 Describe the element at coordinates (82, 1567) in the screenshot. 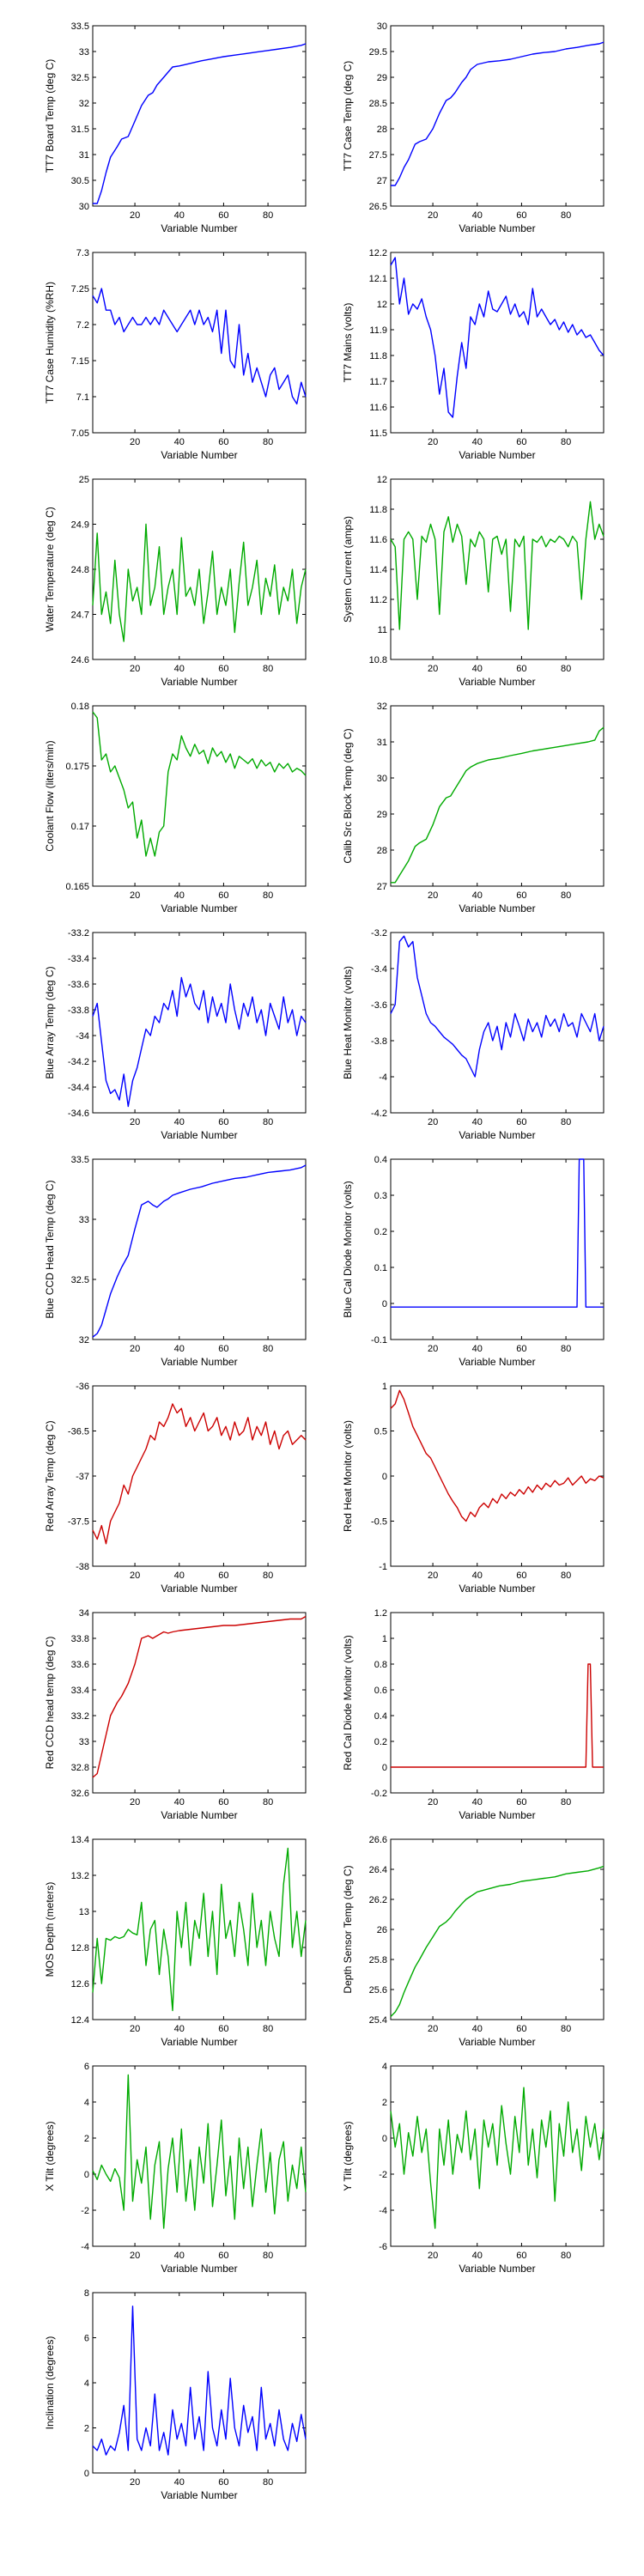

I see `y-tick-label: -38` at that location.